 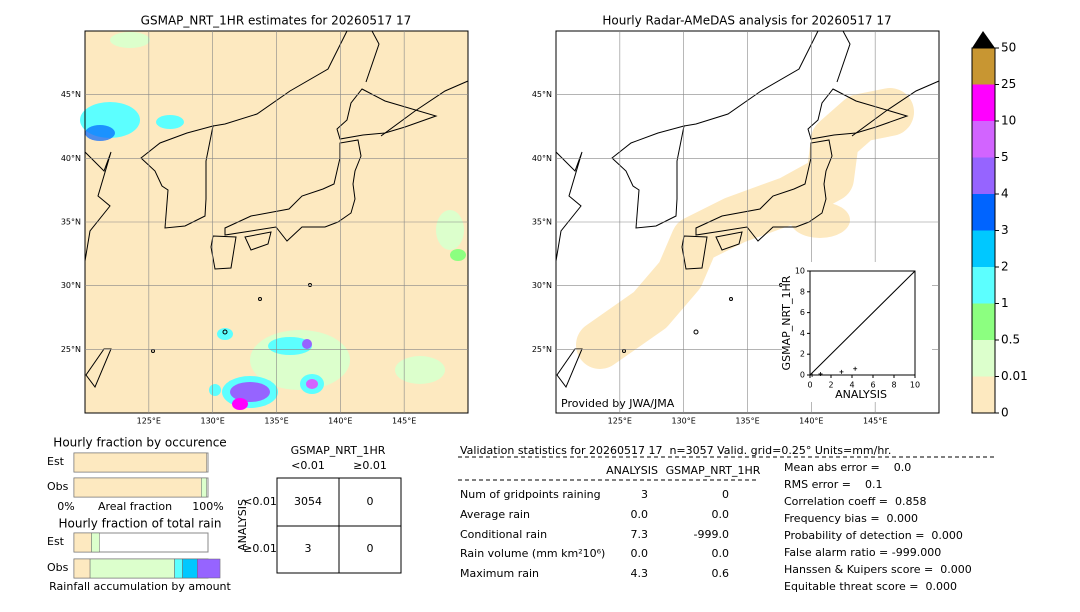 What do you see at coordinates (644, 494) in the screenshot?
I see `stat-value: 3` at bounding box center [644, 494].